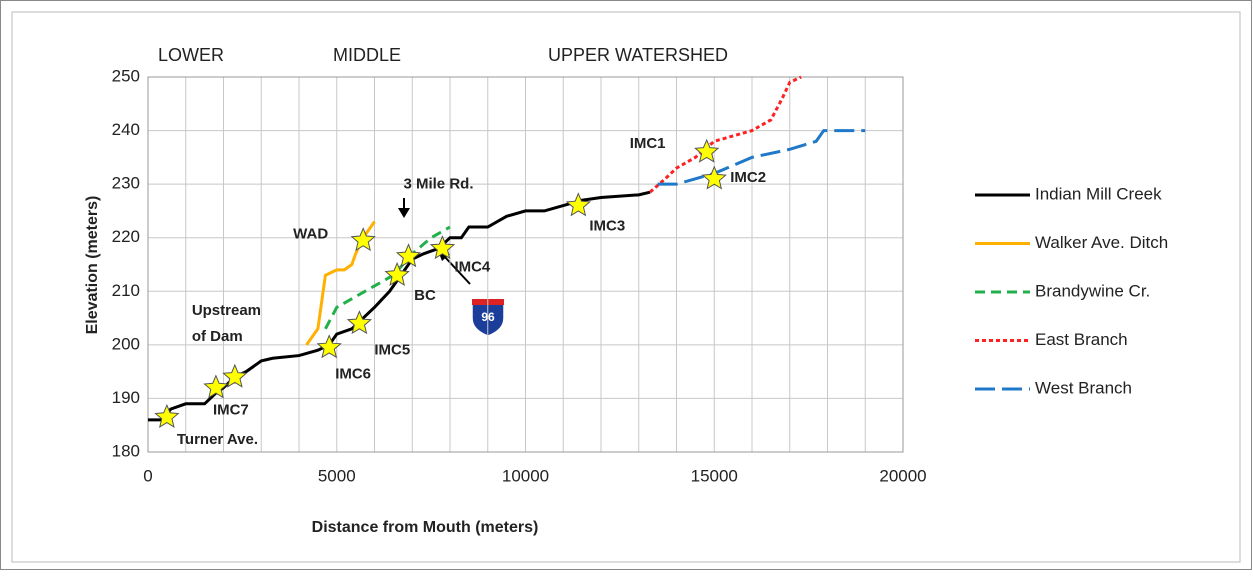 This screenshot has height=576, width=1253. I want to click on y-tick-label: 230, so click(126, 183).